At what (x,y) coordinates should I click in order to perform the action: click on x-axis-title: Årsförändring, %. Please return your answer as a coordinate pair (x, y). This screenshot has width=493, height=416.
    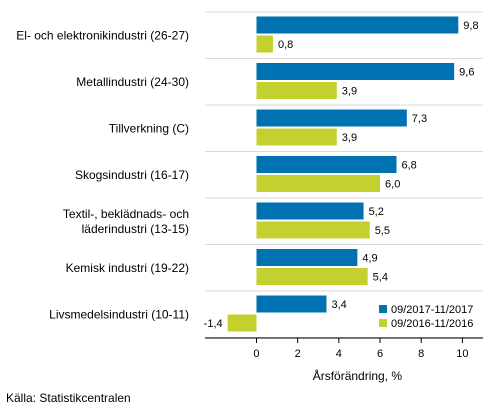
    Looking at the image, I should click on (358, 375).